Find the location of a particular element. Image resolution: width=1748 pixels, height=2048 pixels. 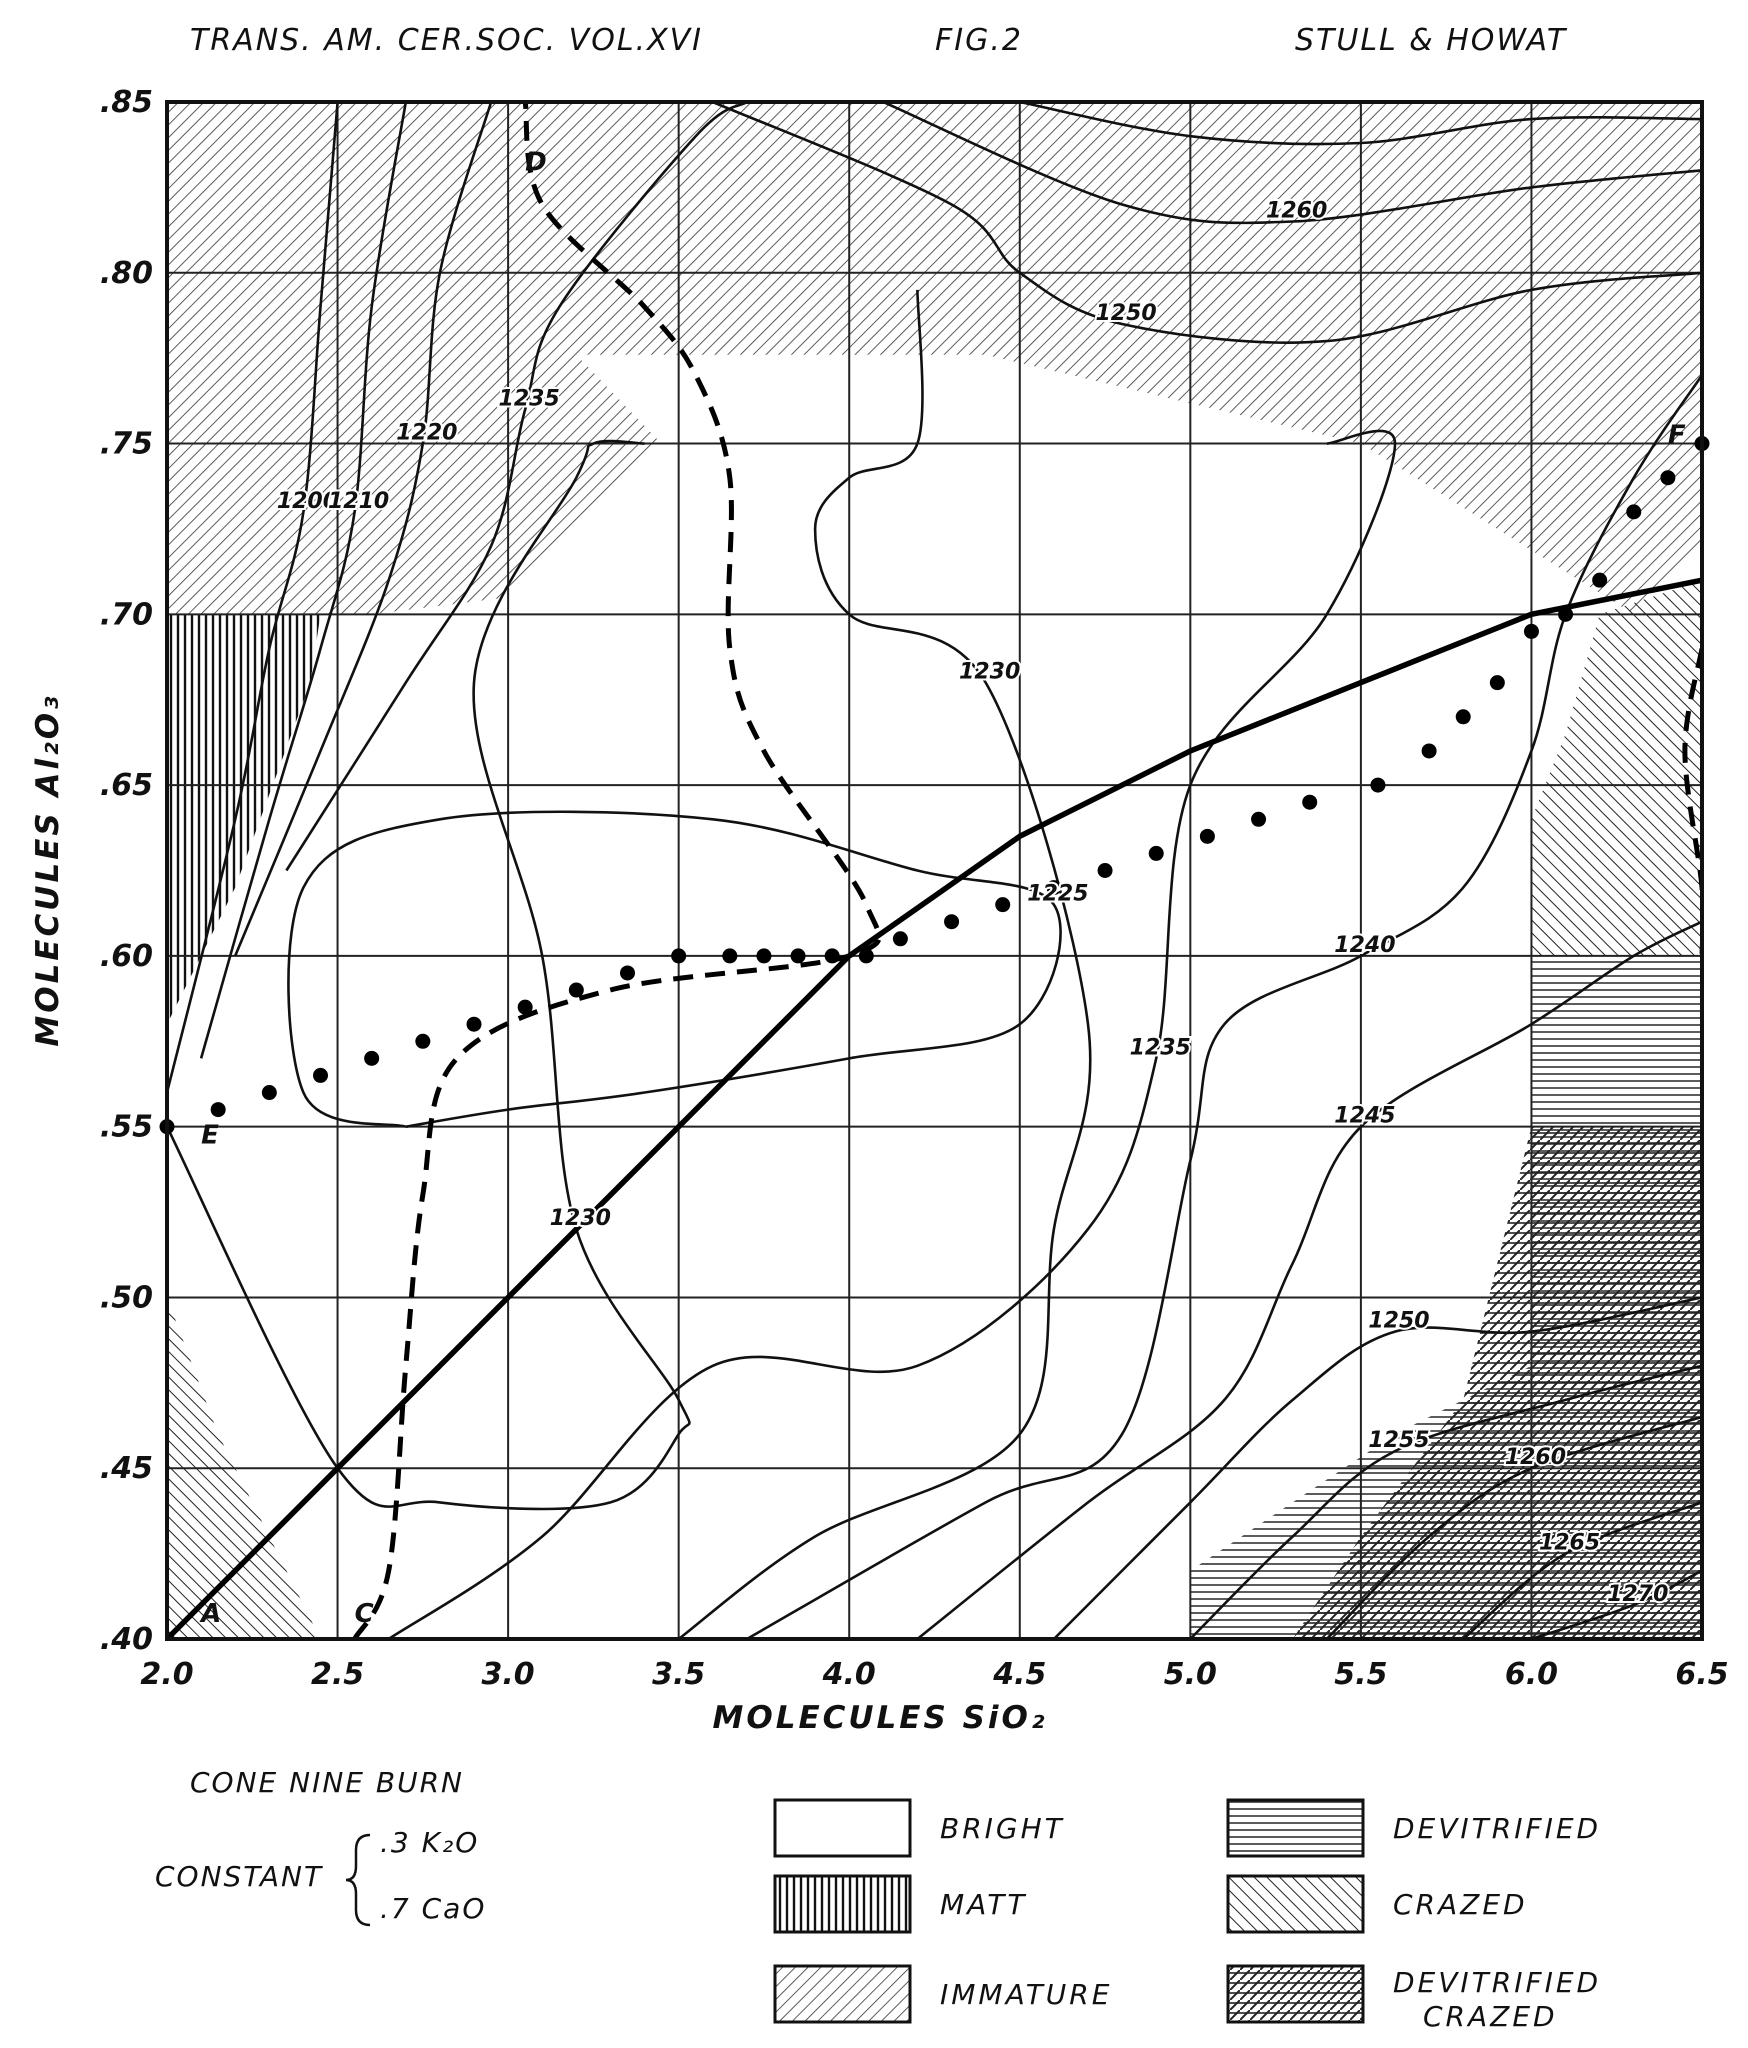

x-axis-label: MOLECULES SiO₂ is located at coordinates (880, 1718).